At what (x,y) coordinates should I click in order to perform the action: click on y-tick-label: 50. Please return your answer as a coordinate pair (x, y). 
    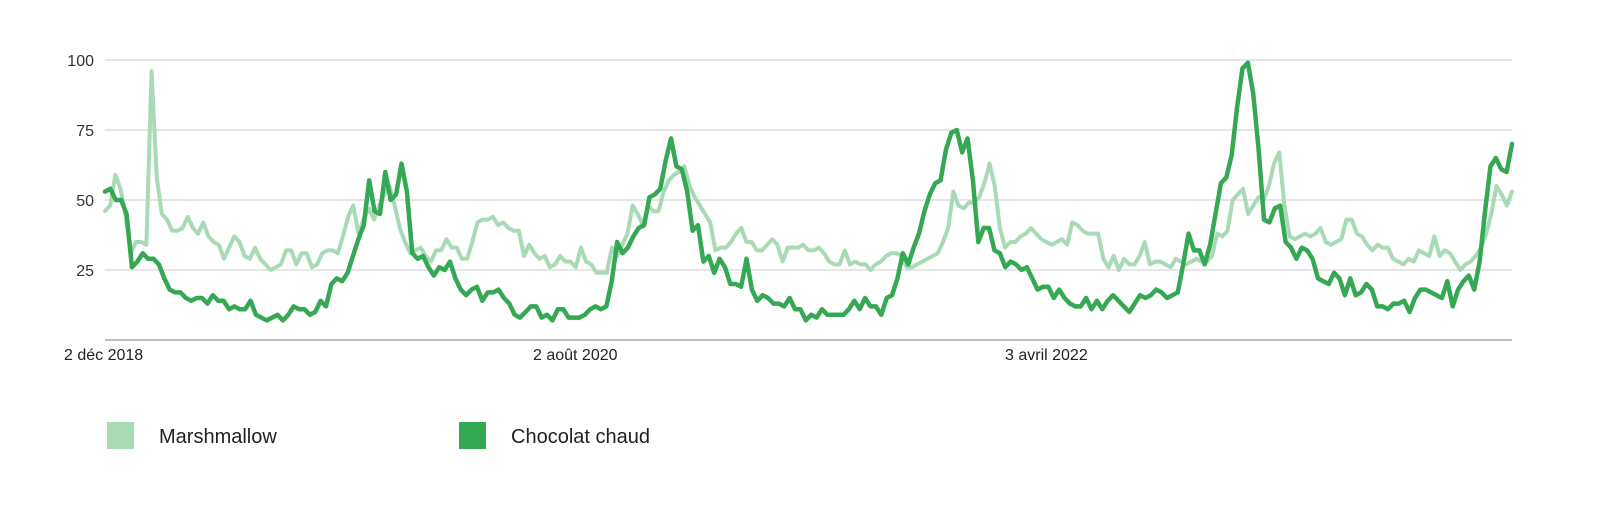
    Looking at the image, I should click on (85, 201).